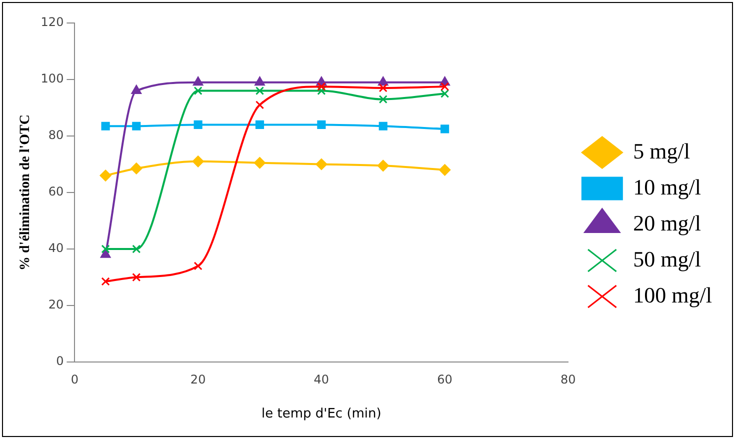 The width and height of the screenshot is (735, 439). Describe the element at coordinates (52, 79) in the screenshot. I see `y-tick-label: 100` at that location.